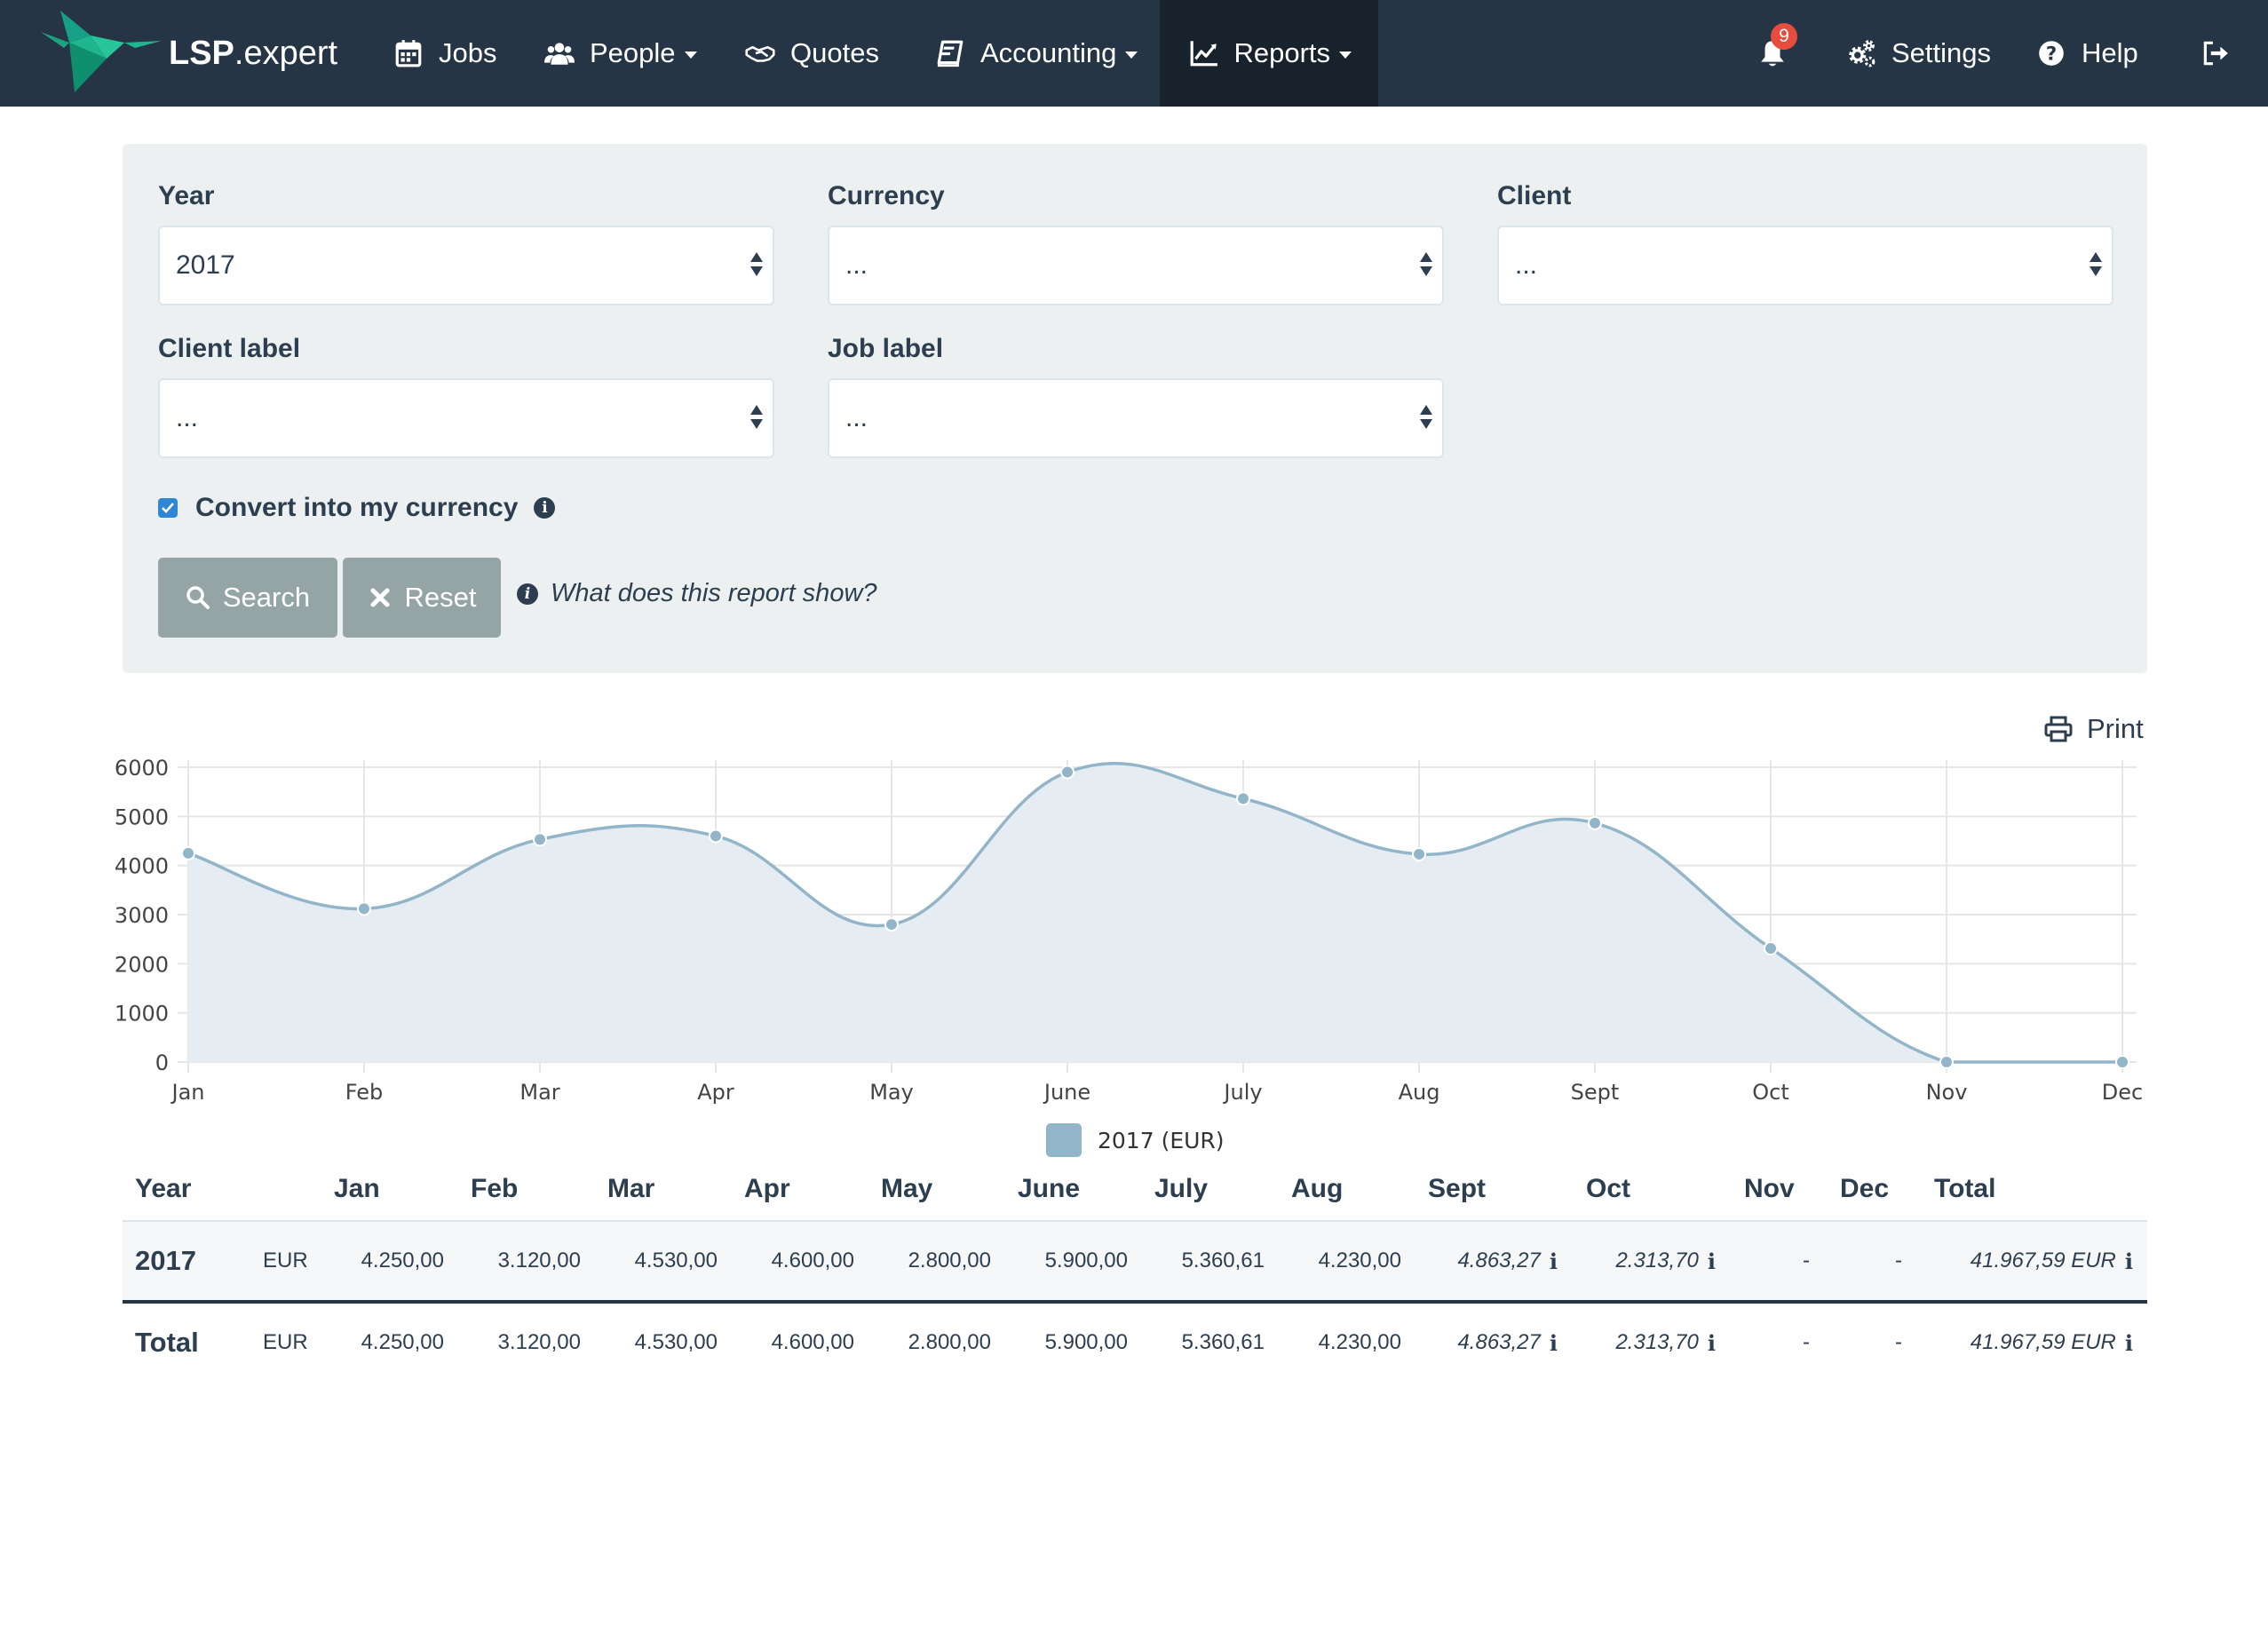  I want to click on question-circle-icon: ?, so click(2051, 54).